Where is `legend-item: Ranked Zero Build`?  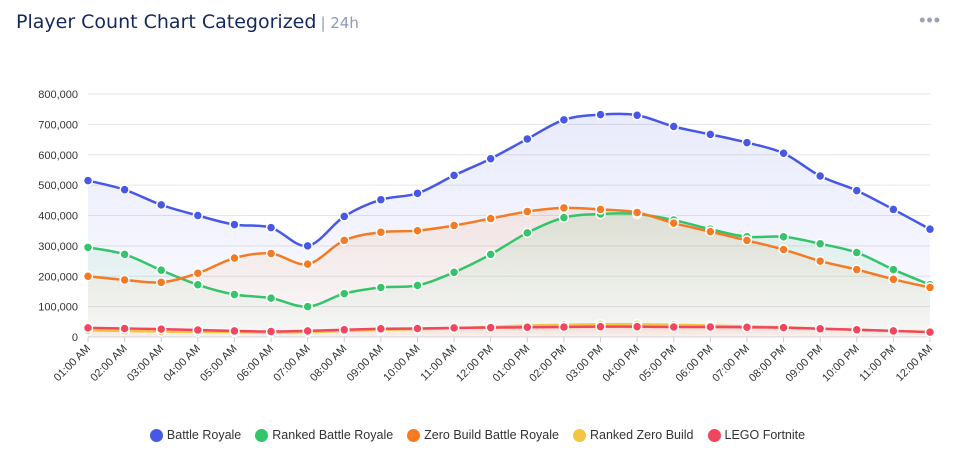
legend-item: Ranked Zero Build is located at coordinates (633, 435).